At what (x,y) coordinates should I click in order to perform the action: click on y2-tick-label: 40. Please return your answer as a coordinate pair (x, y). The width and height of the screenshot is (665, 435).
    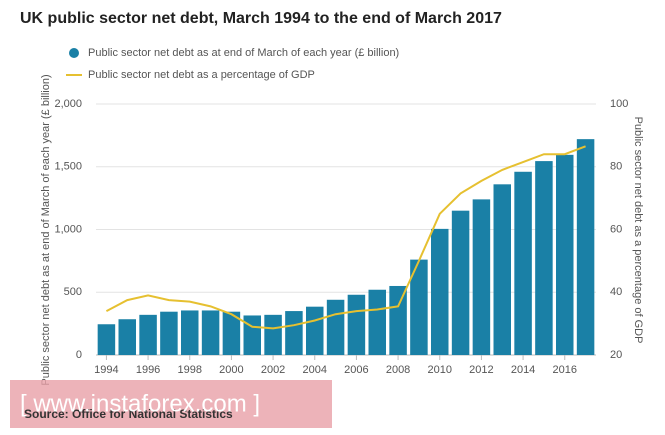
    Looking at the image, I should click on (616, 292).